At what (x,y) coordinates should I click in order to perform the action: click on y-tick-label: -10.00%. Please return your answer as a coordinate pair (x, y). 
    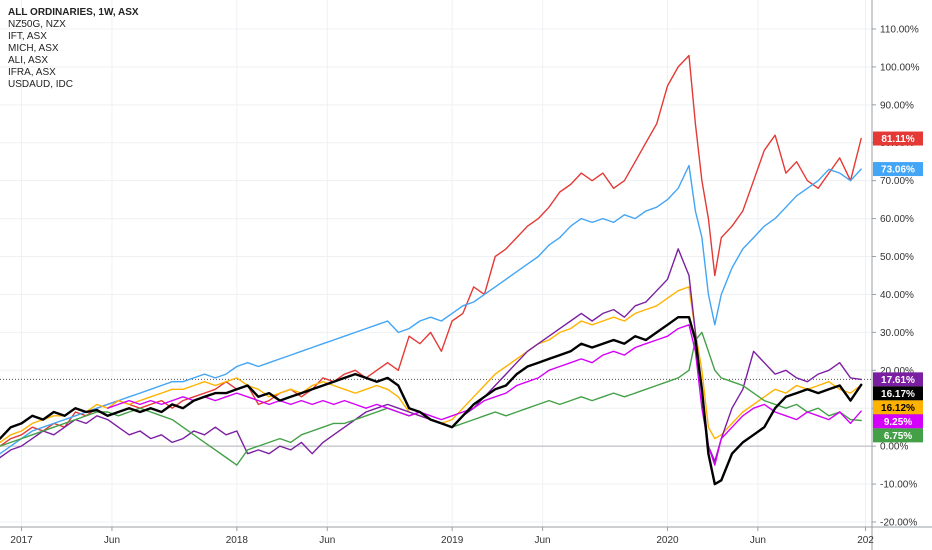
    Looking at the image, I should click on (898, 485).